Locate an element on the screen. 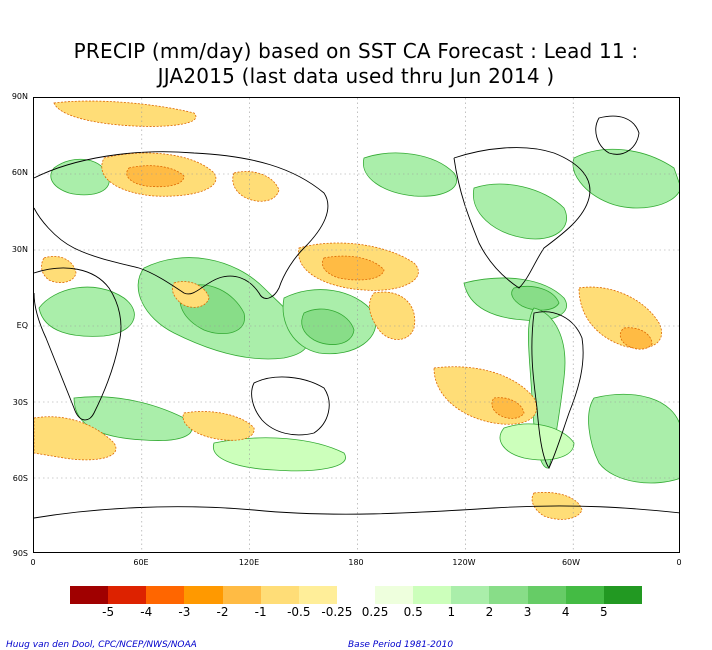 This screenshot has width=712, height=650. lat-label: 90S is located at coordinates (20, 553).